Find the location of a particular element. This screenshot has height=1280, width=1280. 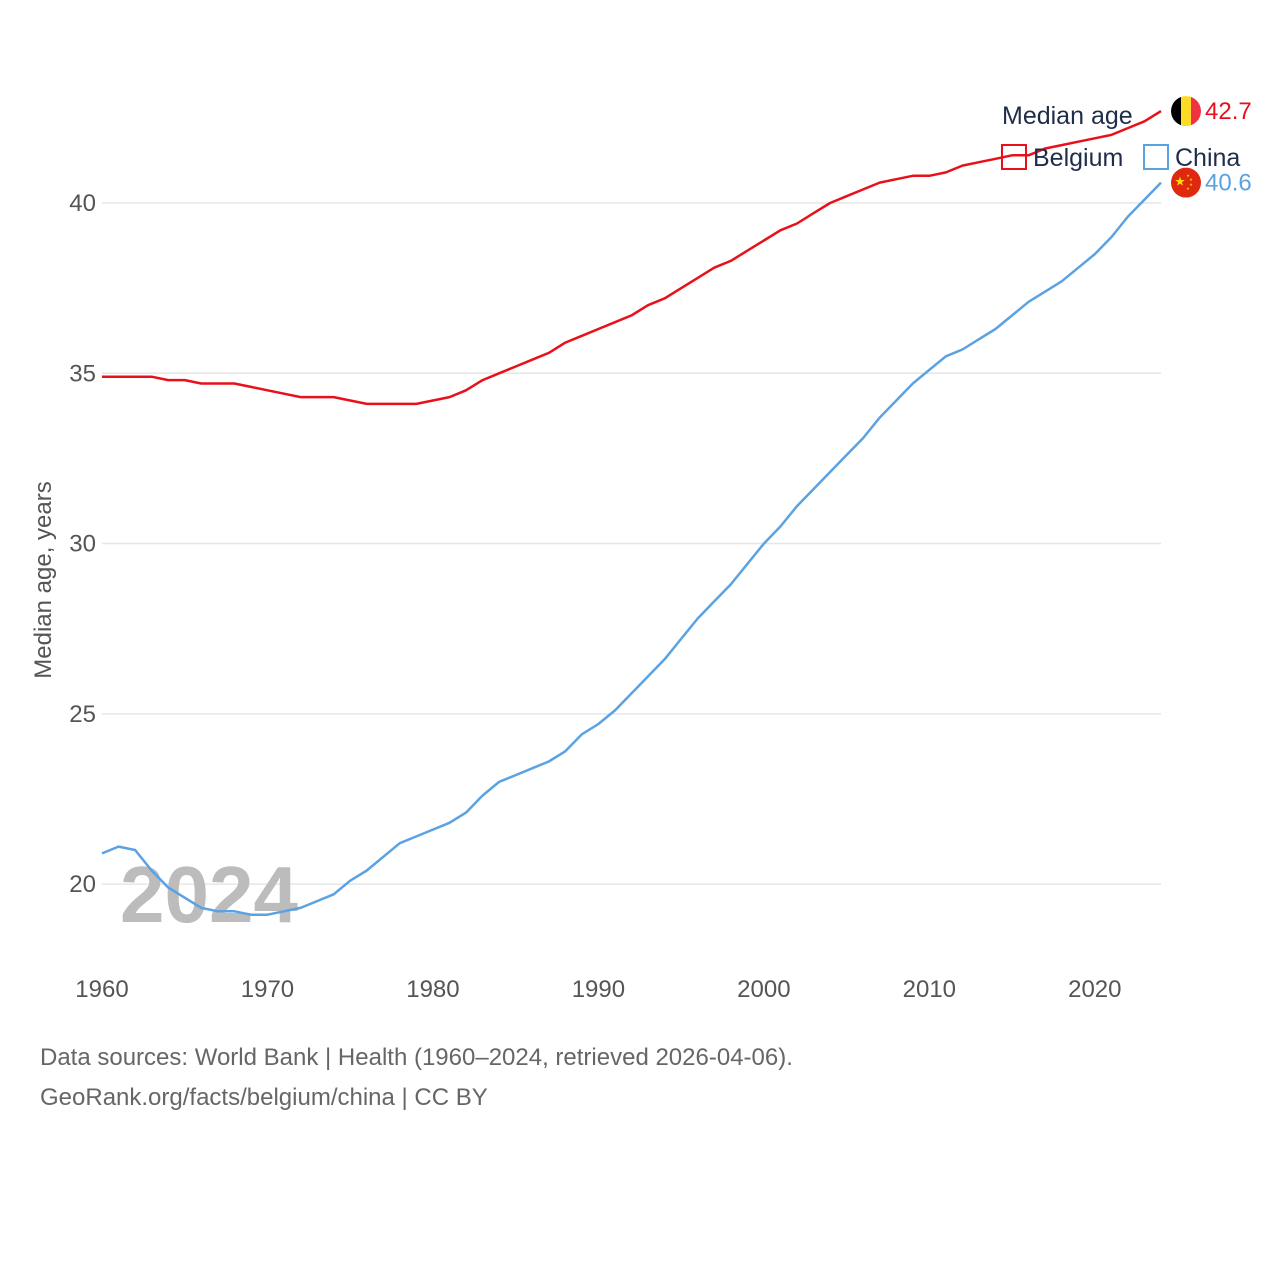

legend-item-china: China is located at coordinates (1191, 158).